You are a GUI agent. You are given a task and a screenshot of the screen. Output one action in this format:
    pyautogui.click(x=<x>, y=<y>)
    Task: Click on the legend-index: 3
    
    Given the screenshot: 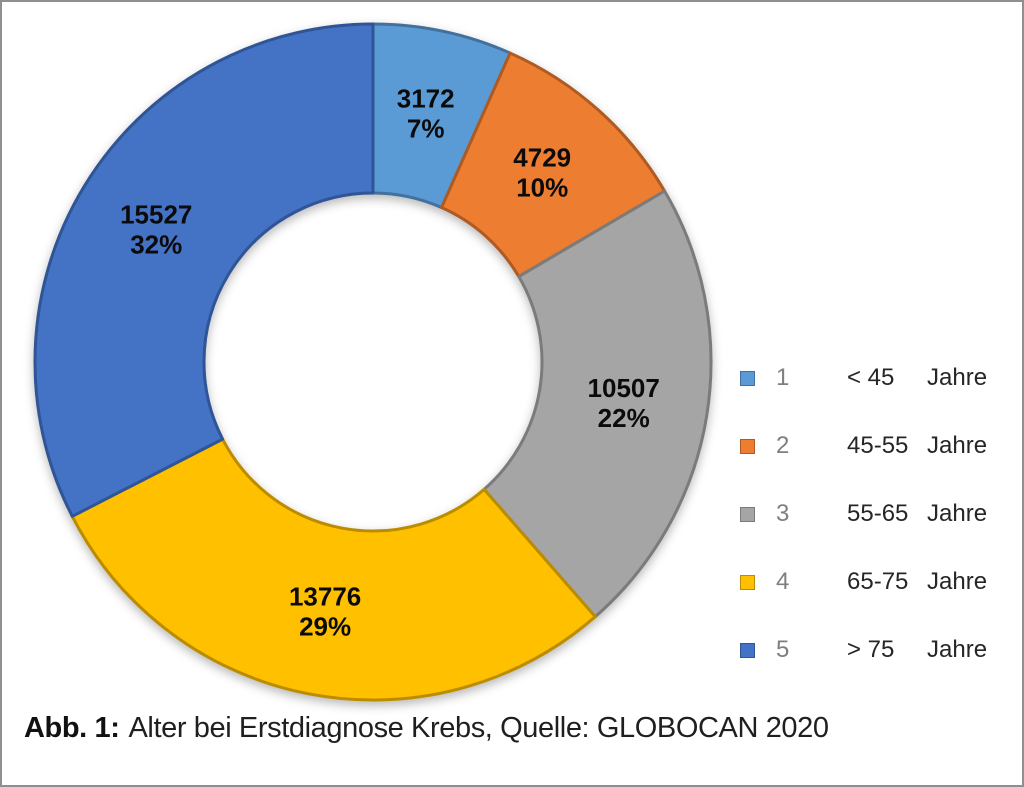 What is the action you would take?
    pyautogui.click(x=783, y=513)
    